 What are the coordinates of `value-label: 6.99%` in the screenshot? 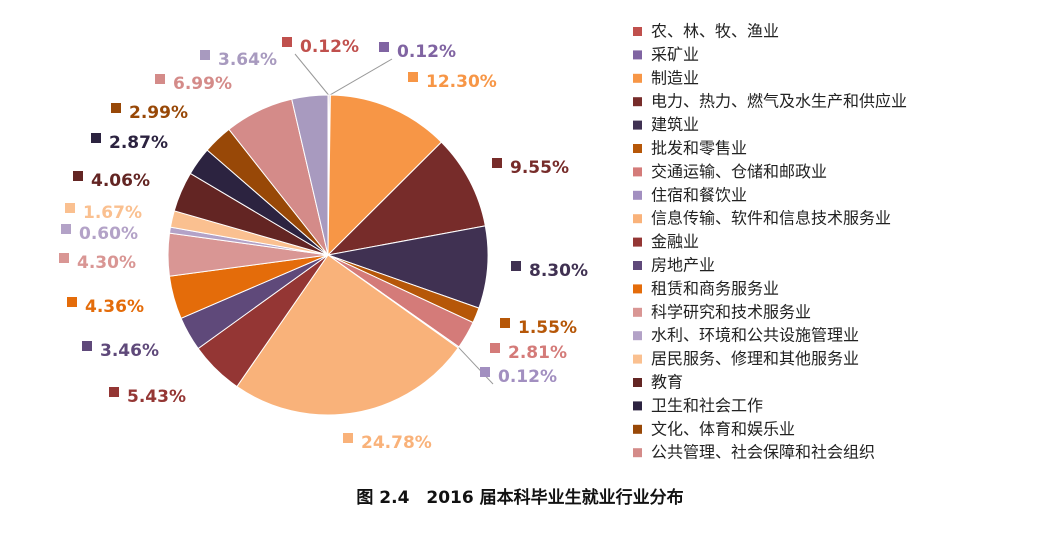 It's located at (202, 84).